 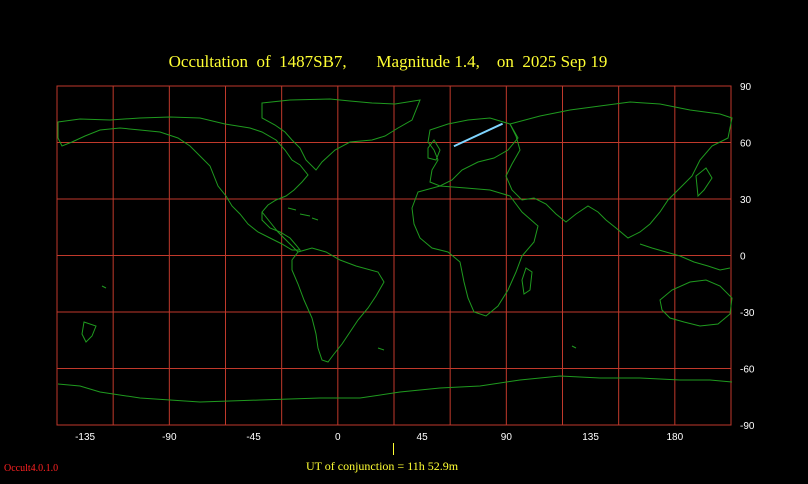 I want to click on caribbean-islands, so click(x=303, y=214).